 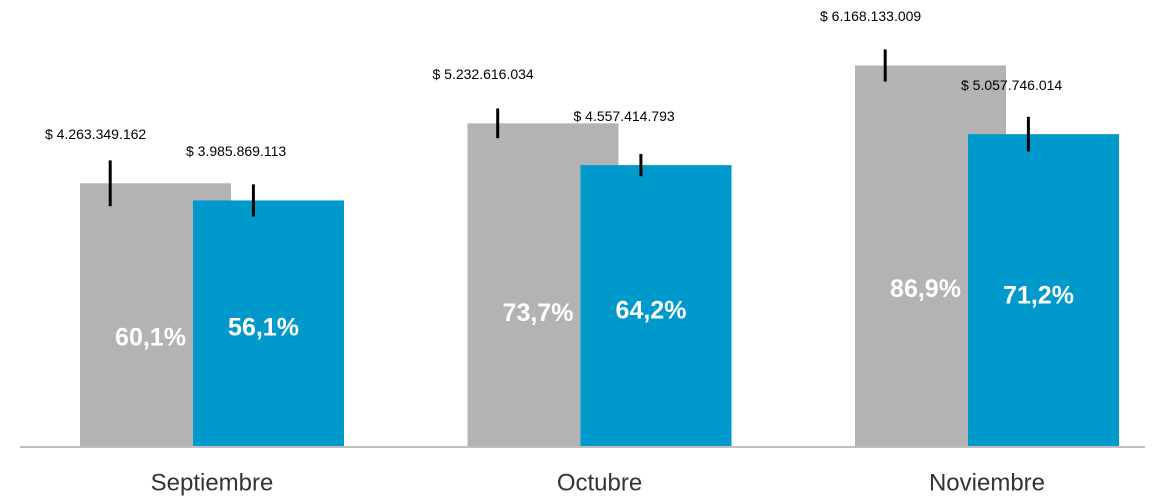 What do you see at coordinates (95, 134) in the screenshot?
I see `value-label: $ 4.263.349.162` at bounding box center [95, 134].